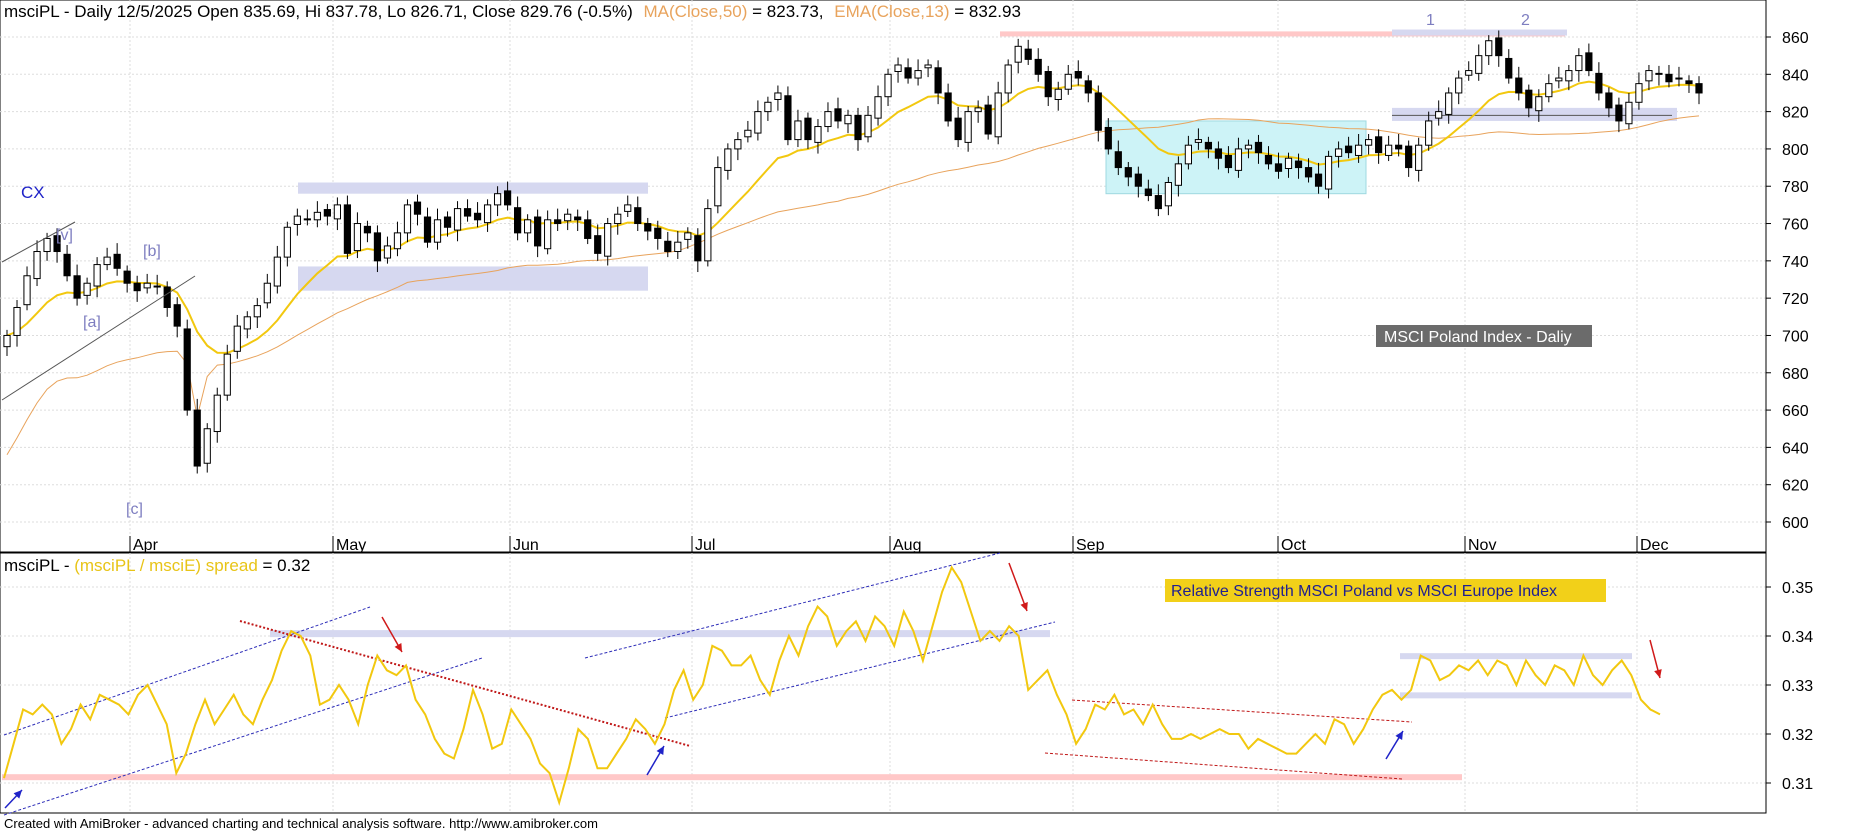  Describe the element at coordinates (1795, 225) in the screenshot. I see `price-tick-label: 760` at that location.